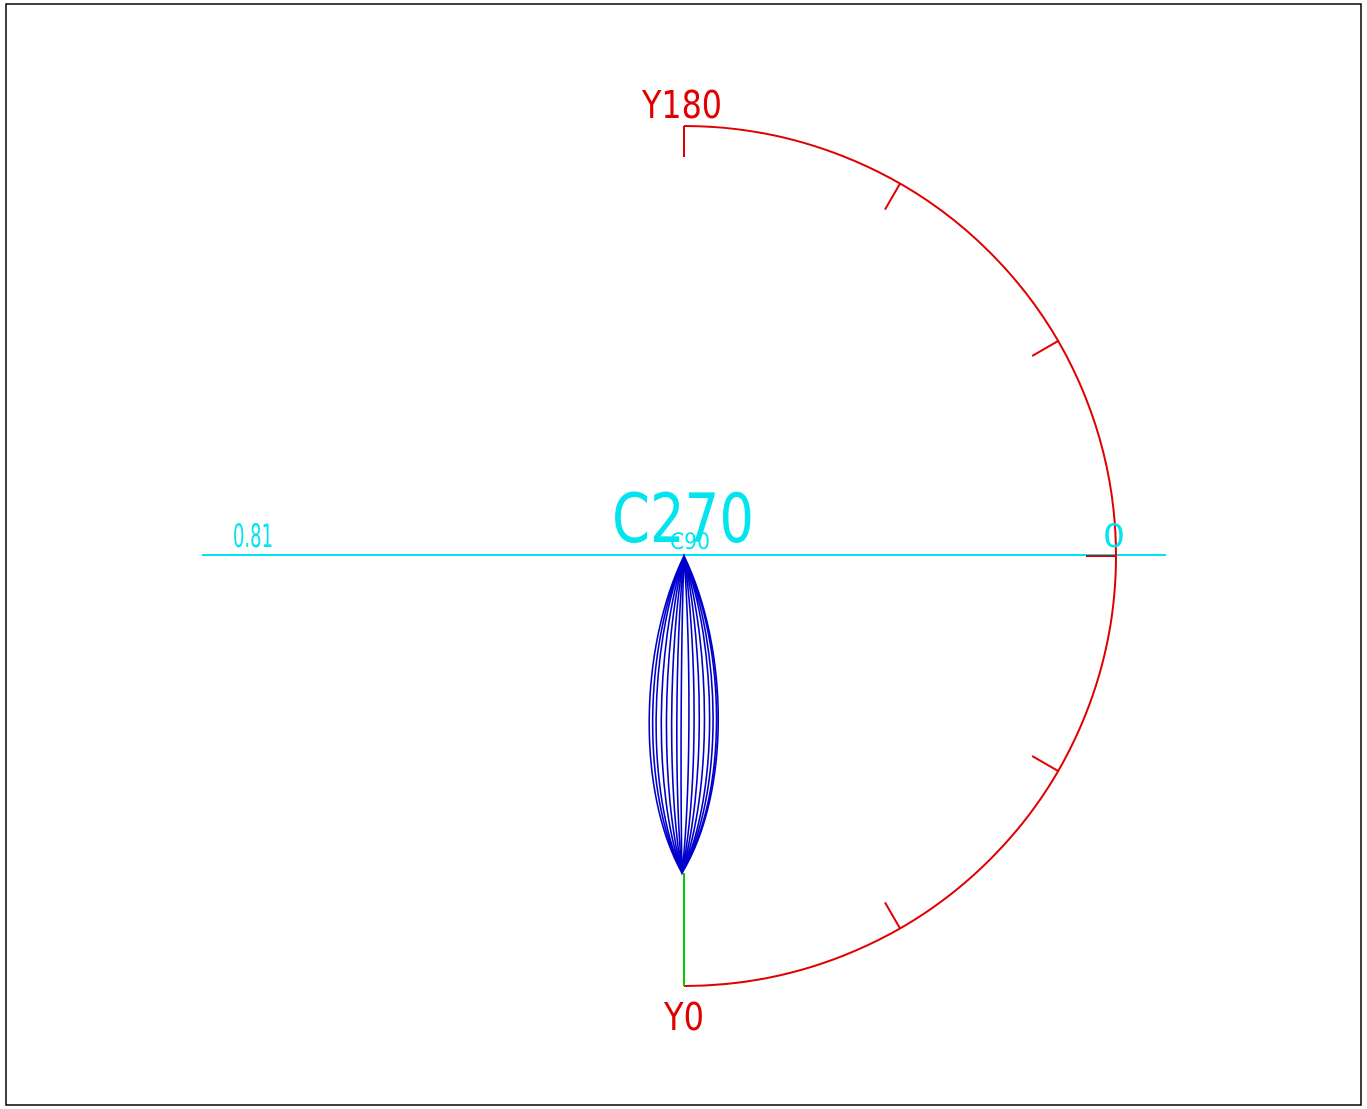  I want to click on label-bottom: Y0, so click(683, 1017).